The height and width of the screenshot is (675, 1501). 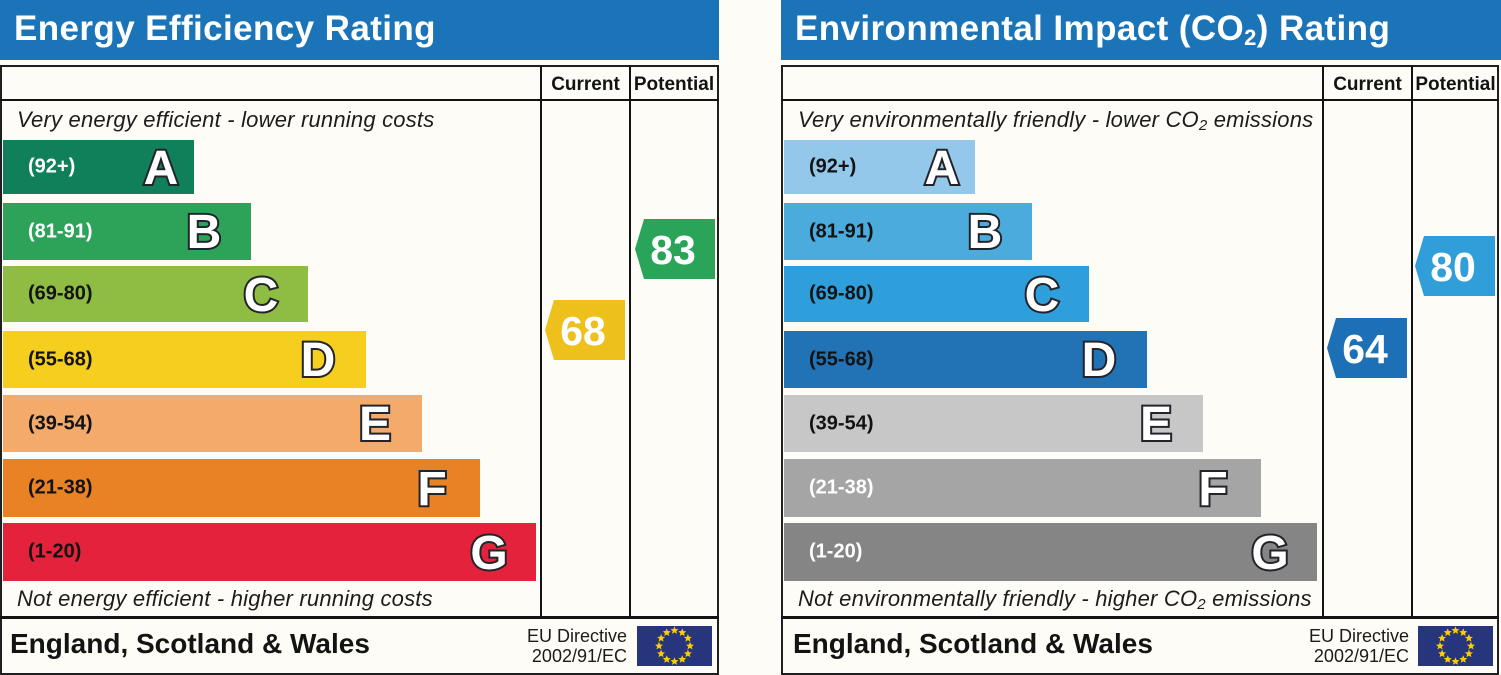 I want to click on svg-text: 83, so click(x=673, y=250).